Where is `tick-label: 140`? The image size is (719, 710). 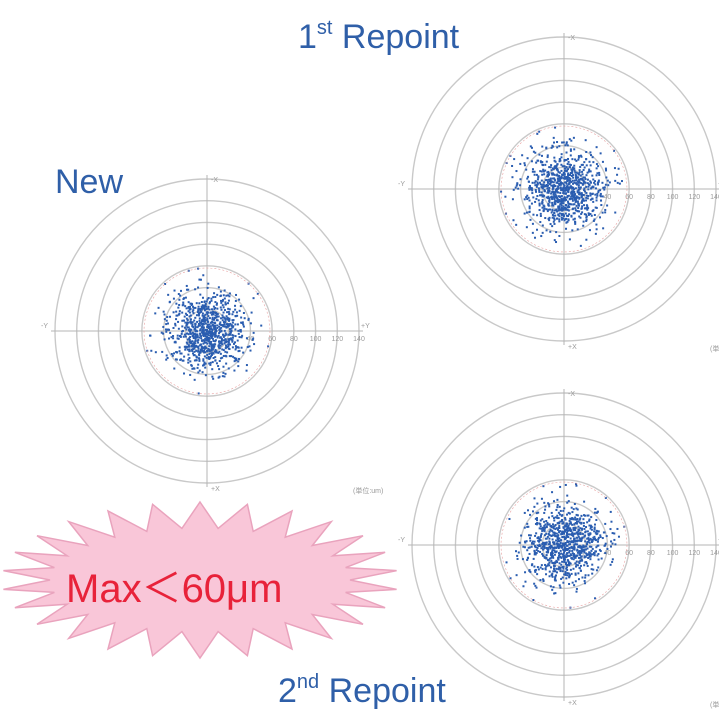 tick-label: 140 is located at coordinates (714, 197).